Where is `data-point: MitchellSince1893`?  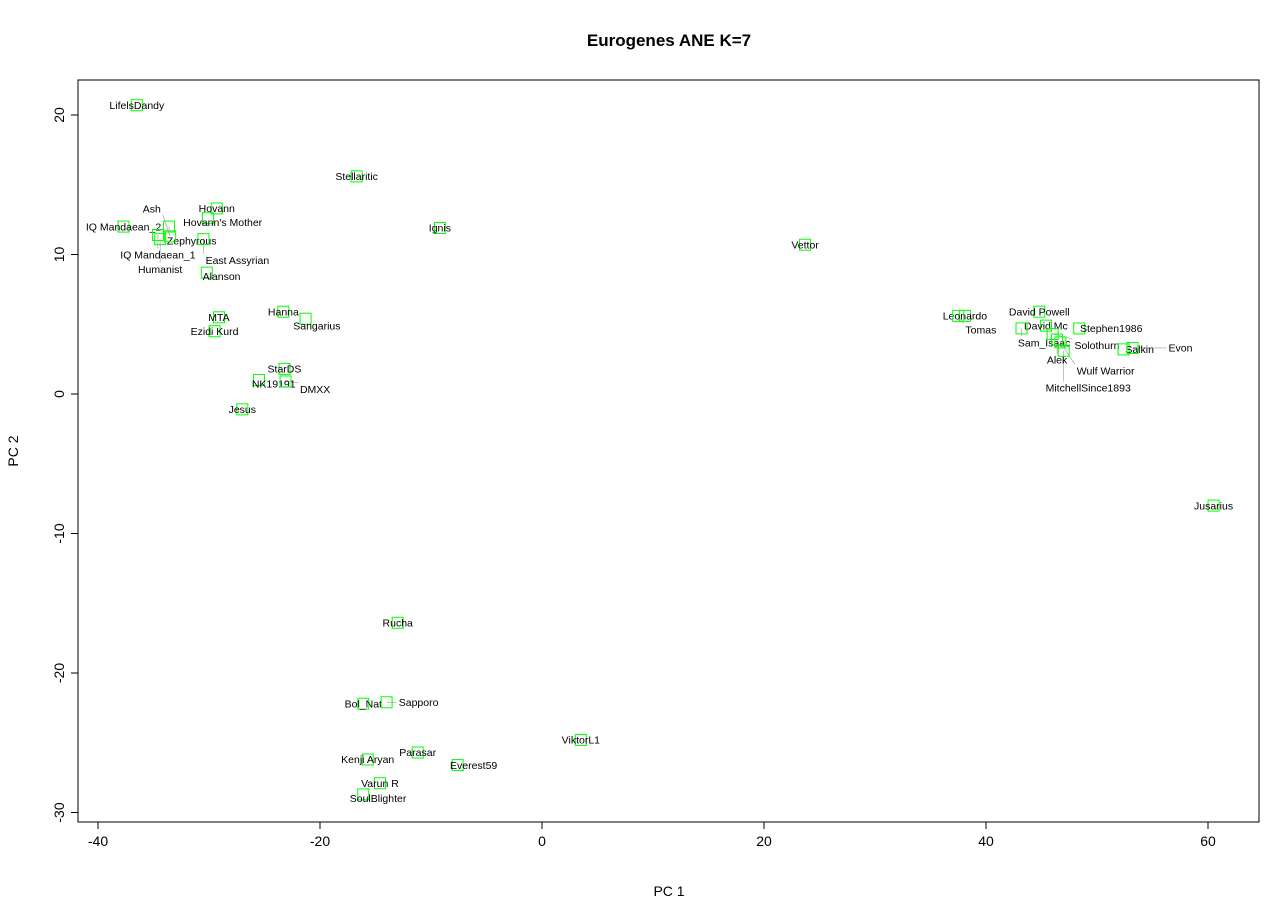 data-point: MitchellSince1893 is located at coordinates (1088, 369).